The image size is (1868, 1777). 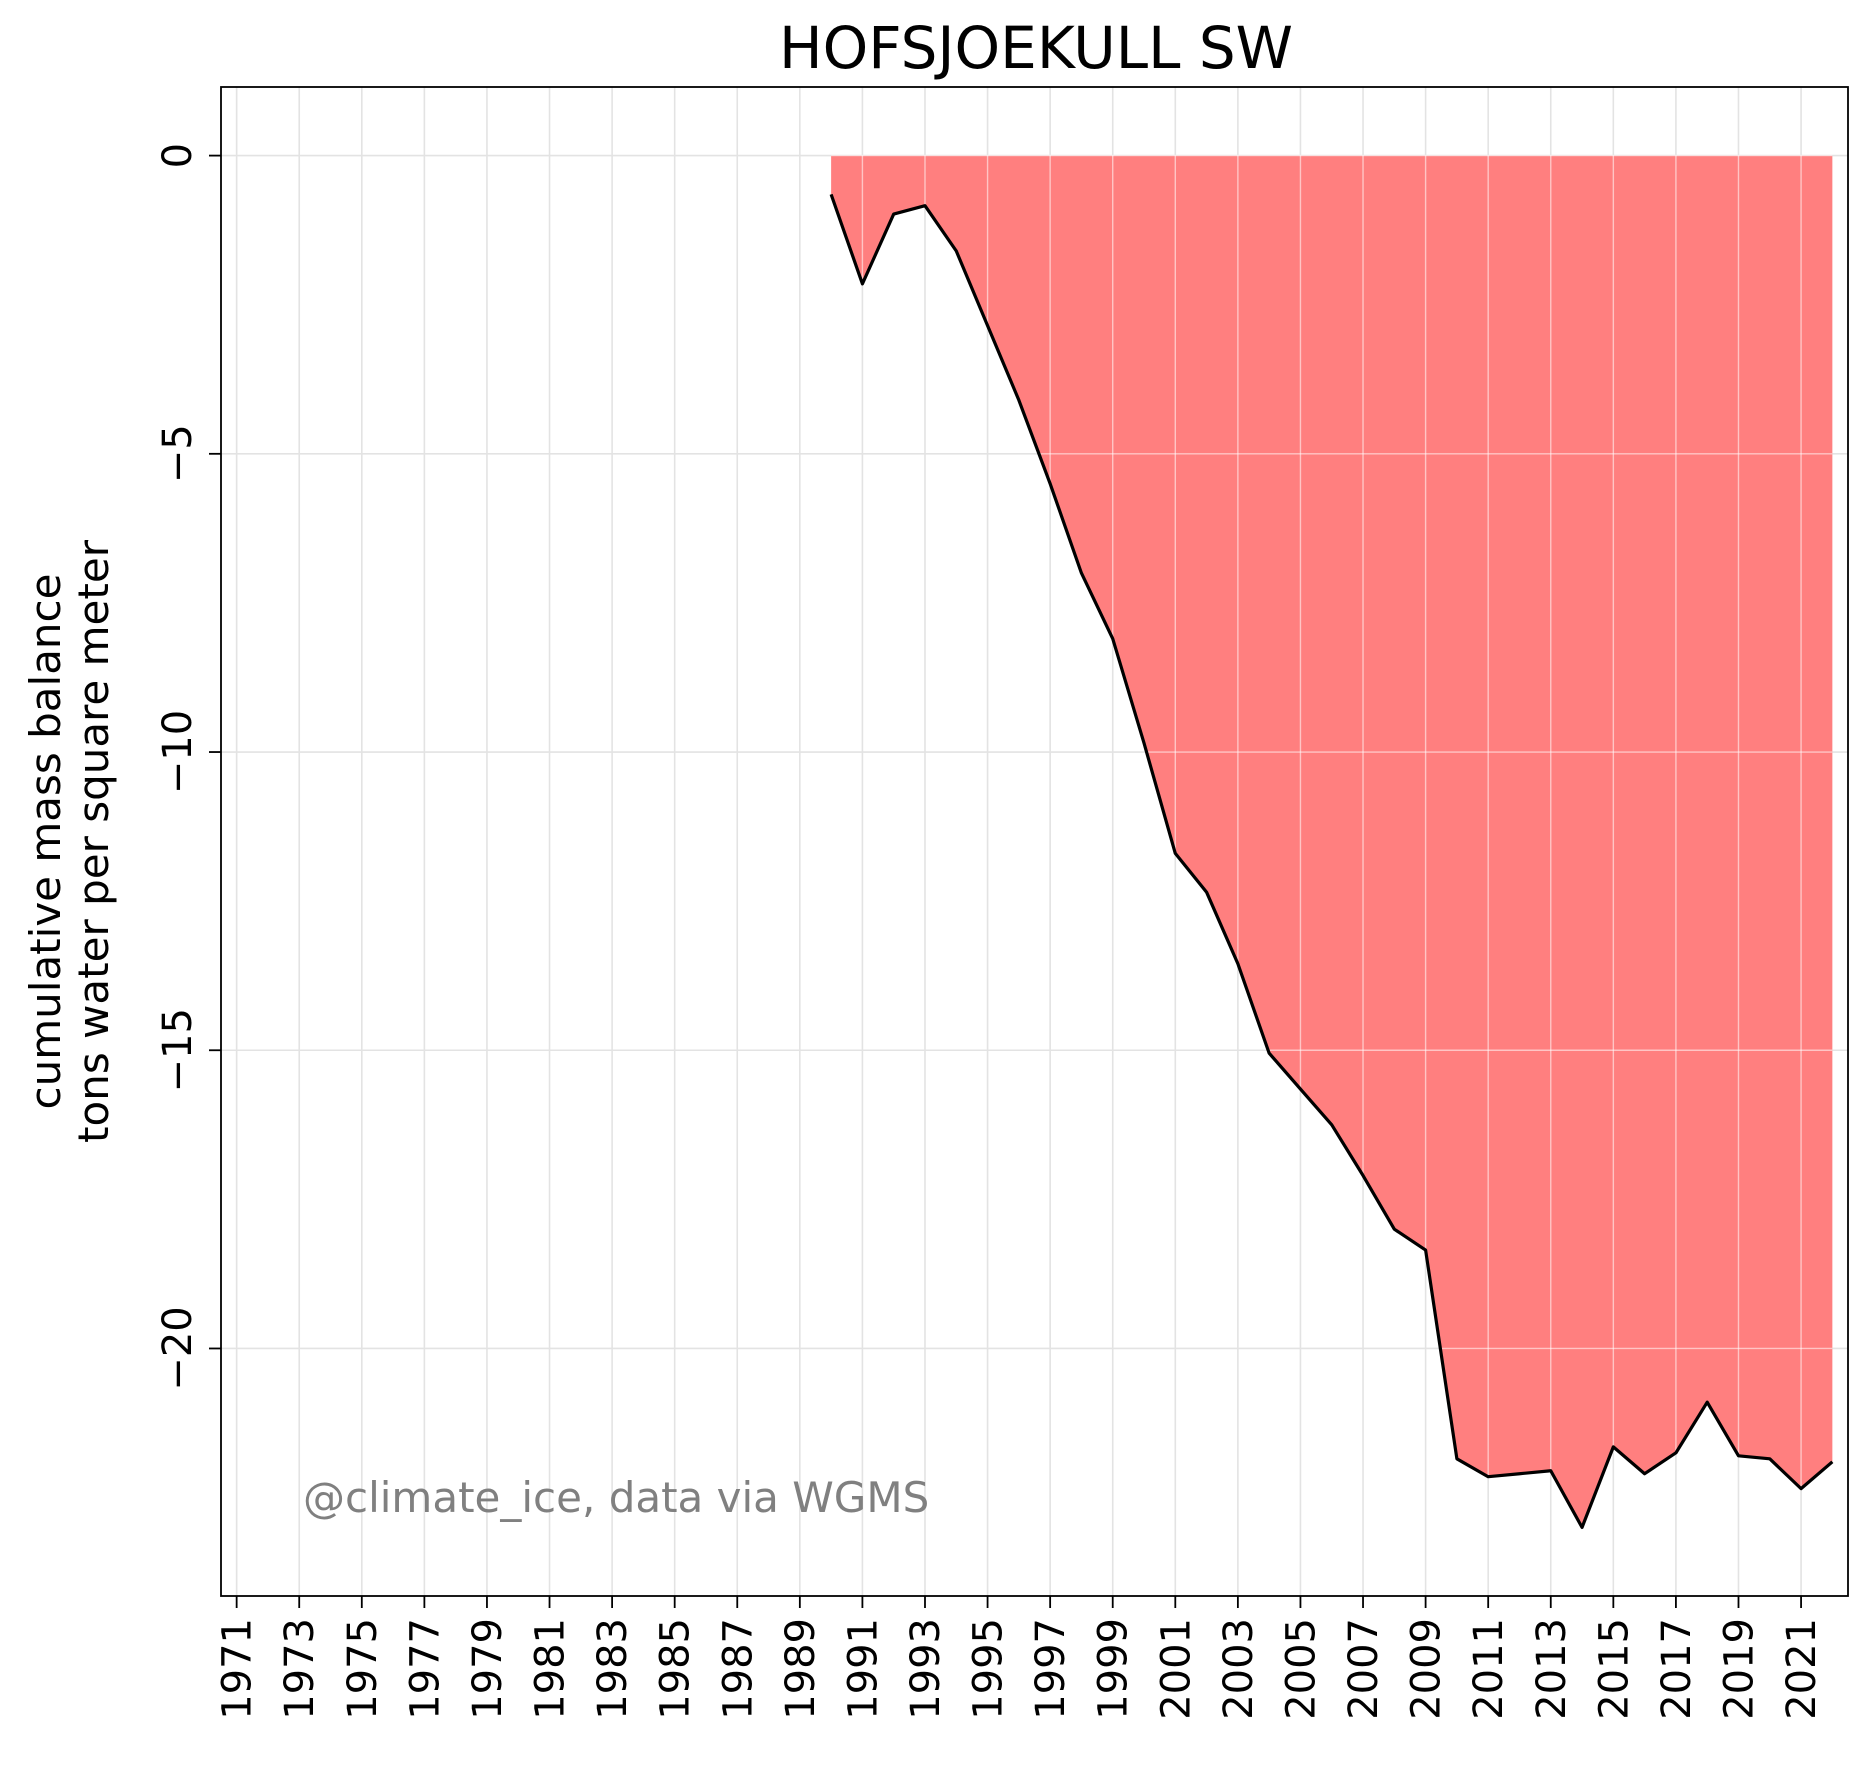 What do you see at coordinates (178, 752) in the screenshot?
I see `y-tick-label: −10` at bounding box center [178, 752].